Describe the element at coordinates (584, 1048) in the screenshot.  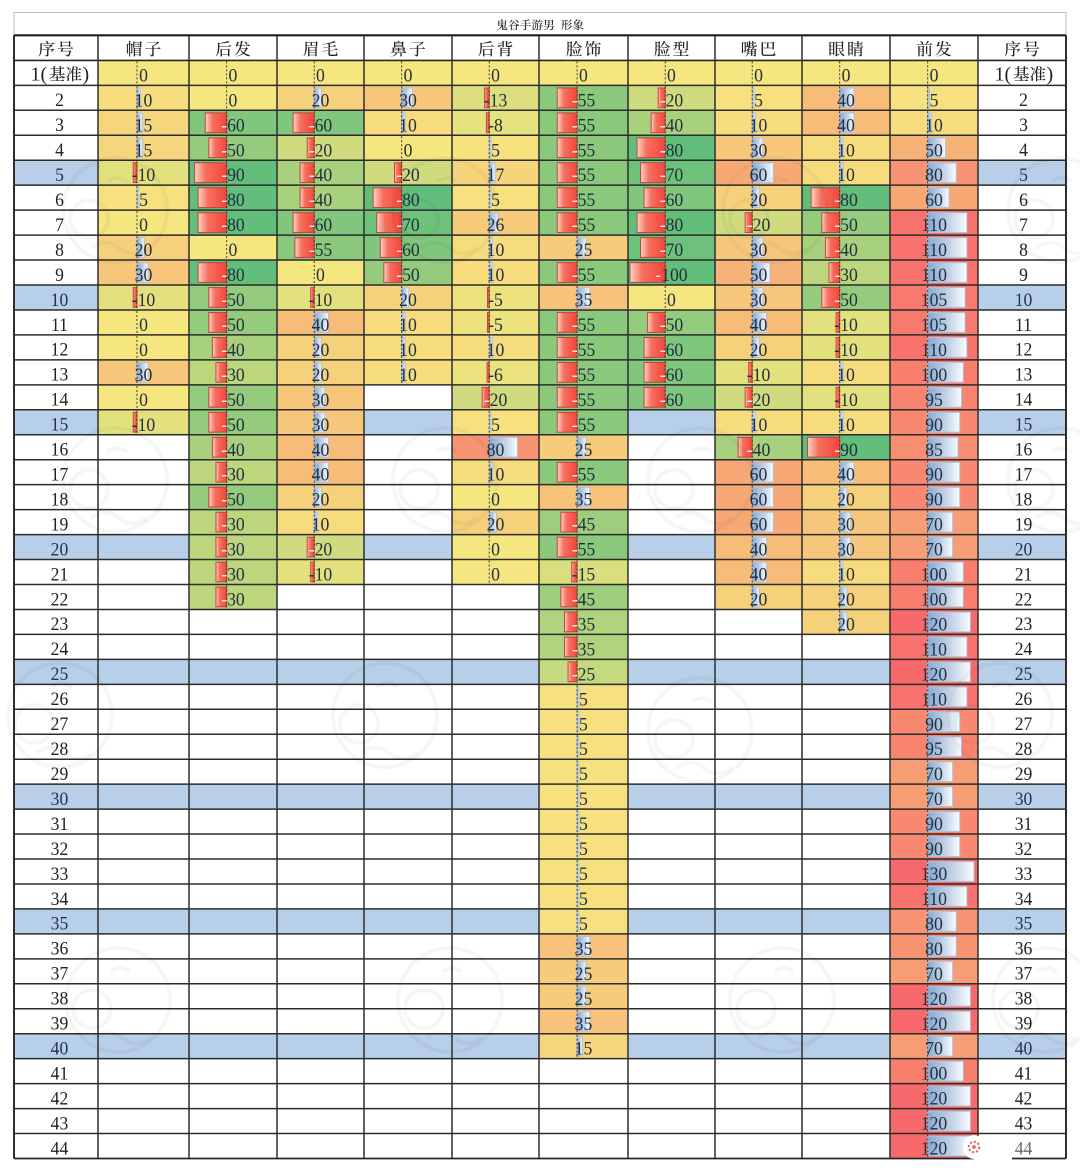
I see `svg-text: 15` at that location.